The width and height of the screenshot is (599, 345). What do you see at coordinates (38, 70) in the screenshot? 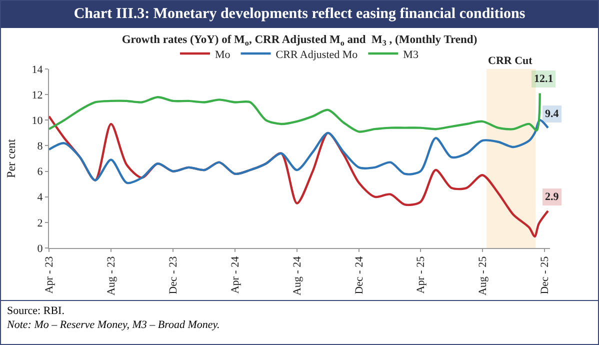
I see `y-tick-label: 14` at bounding box center [38, 70].